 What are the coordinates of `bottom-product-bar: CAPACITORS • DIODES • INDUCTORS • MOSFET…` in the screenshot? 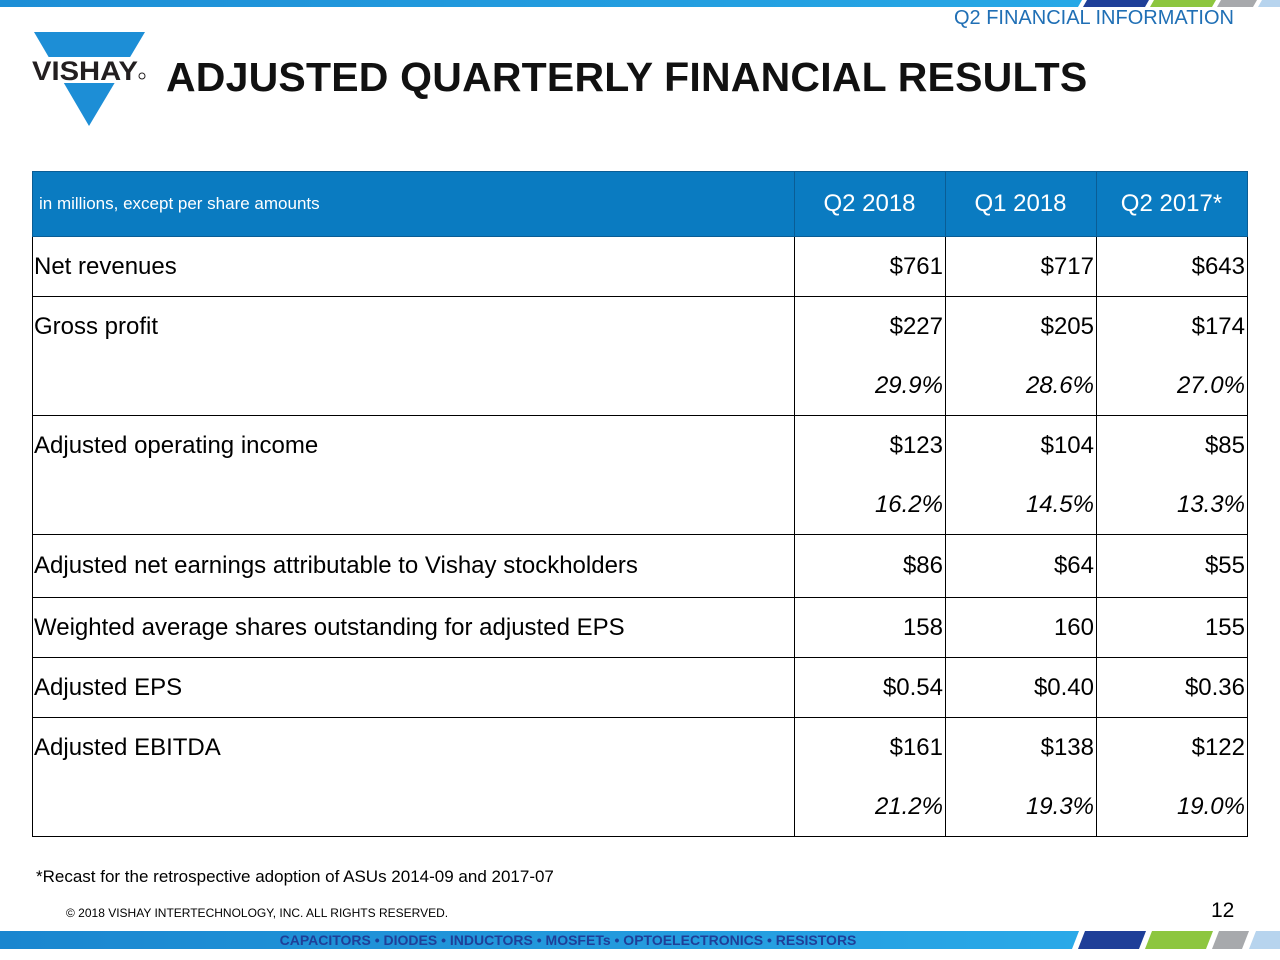 It's located at (640, 940).